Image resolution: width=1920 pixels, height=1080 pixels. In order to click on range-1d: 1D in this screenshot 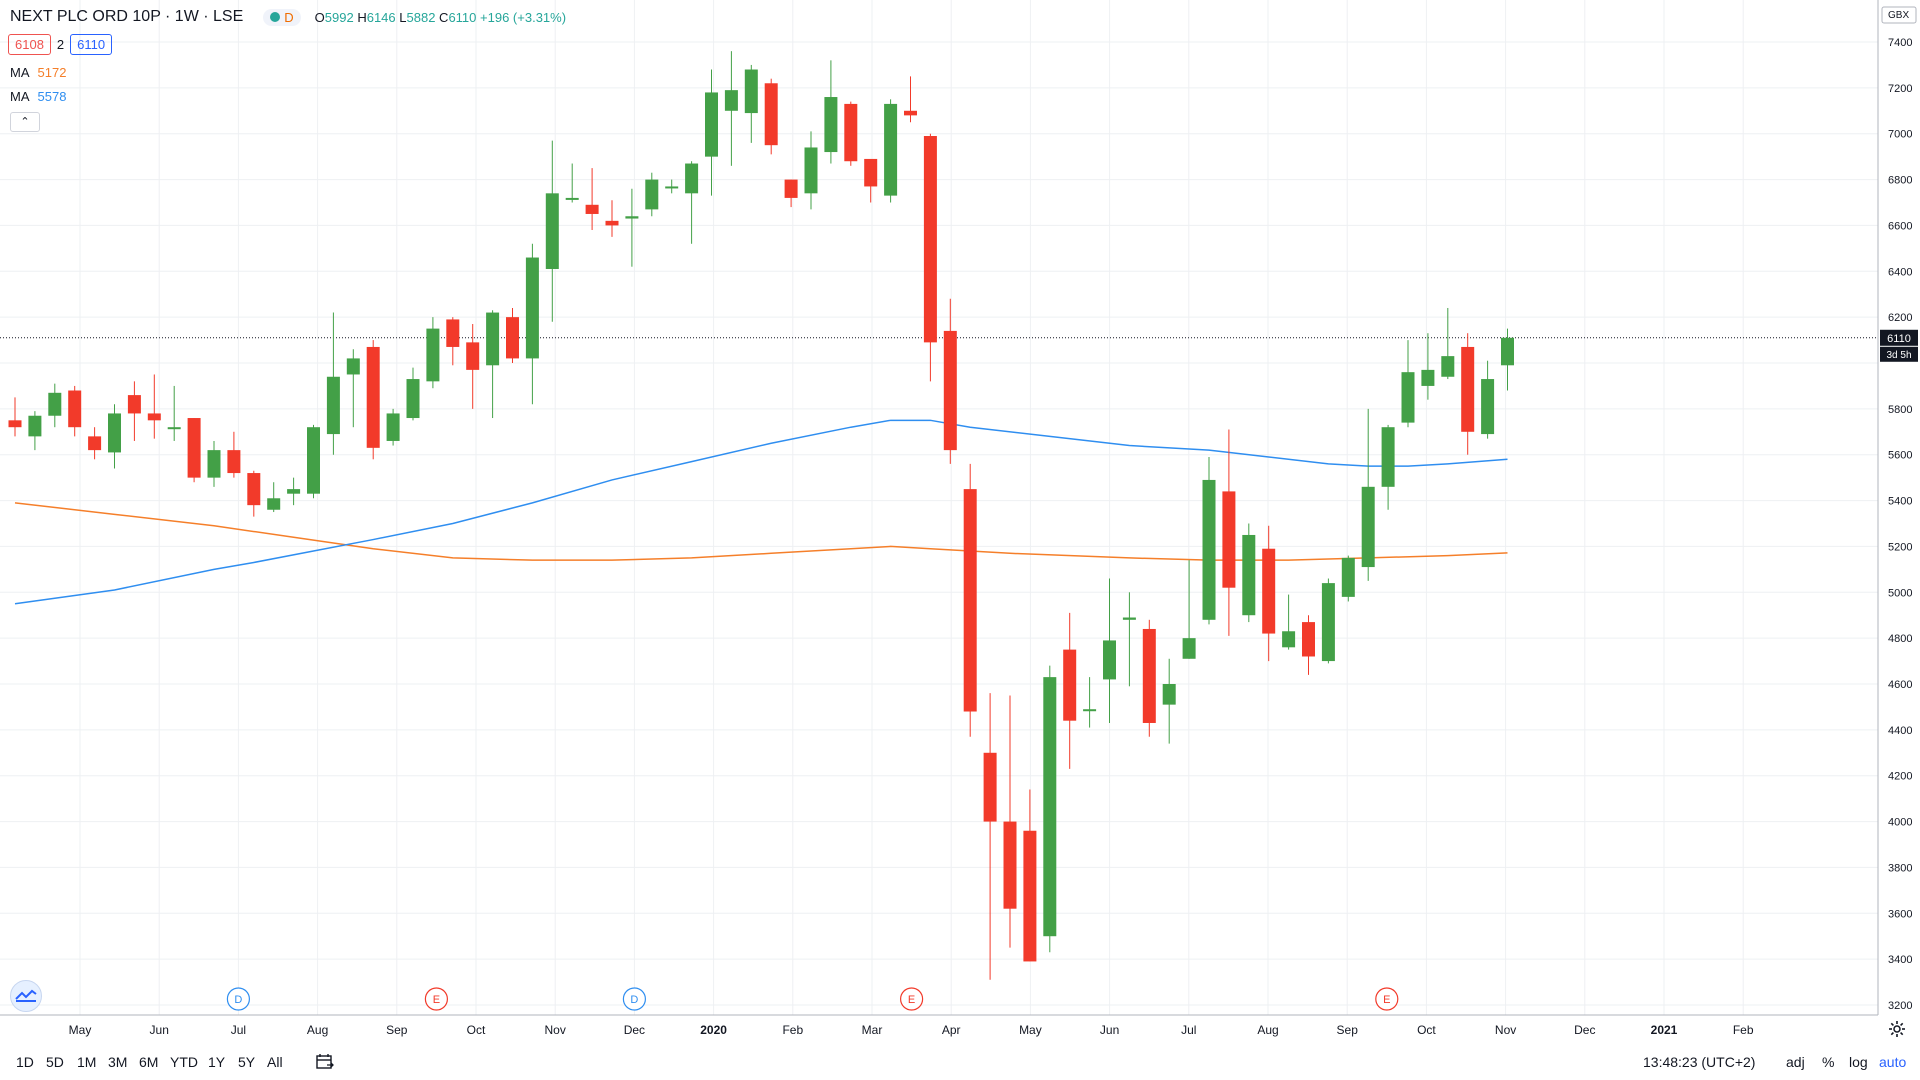, I will do `click(25, 1062)`.